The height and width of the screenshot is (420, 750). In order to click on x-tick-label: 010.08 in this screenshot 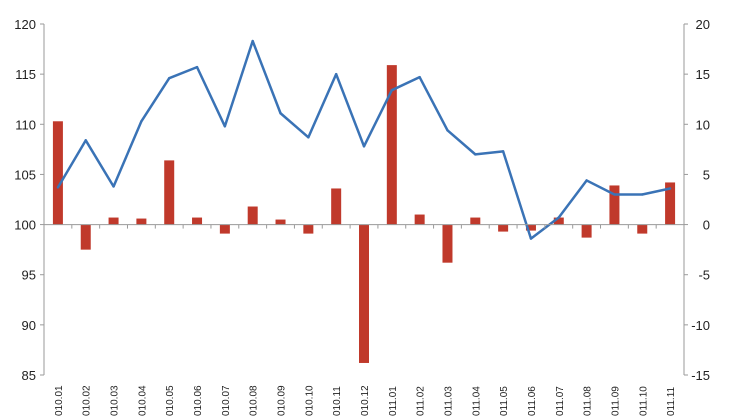, I will do `click(254, 400)`.